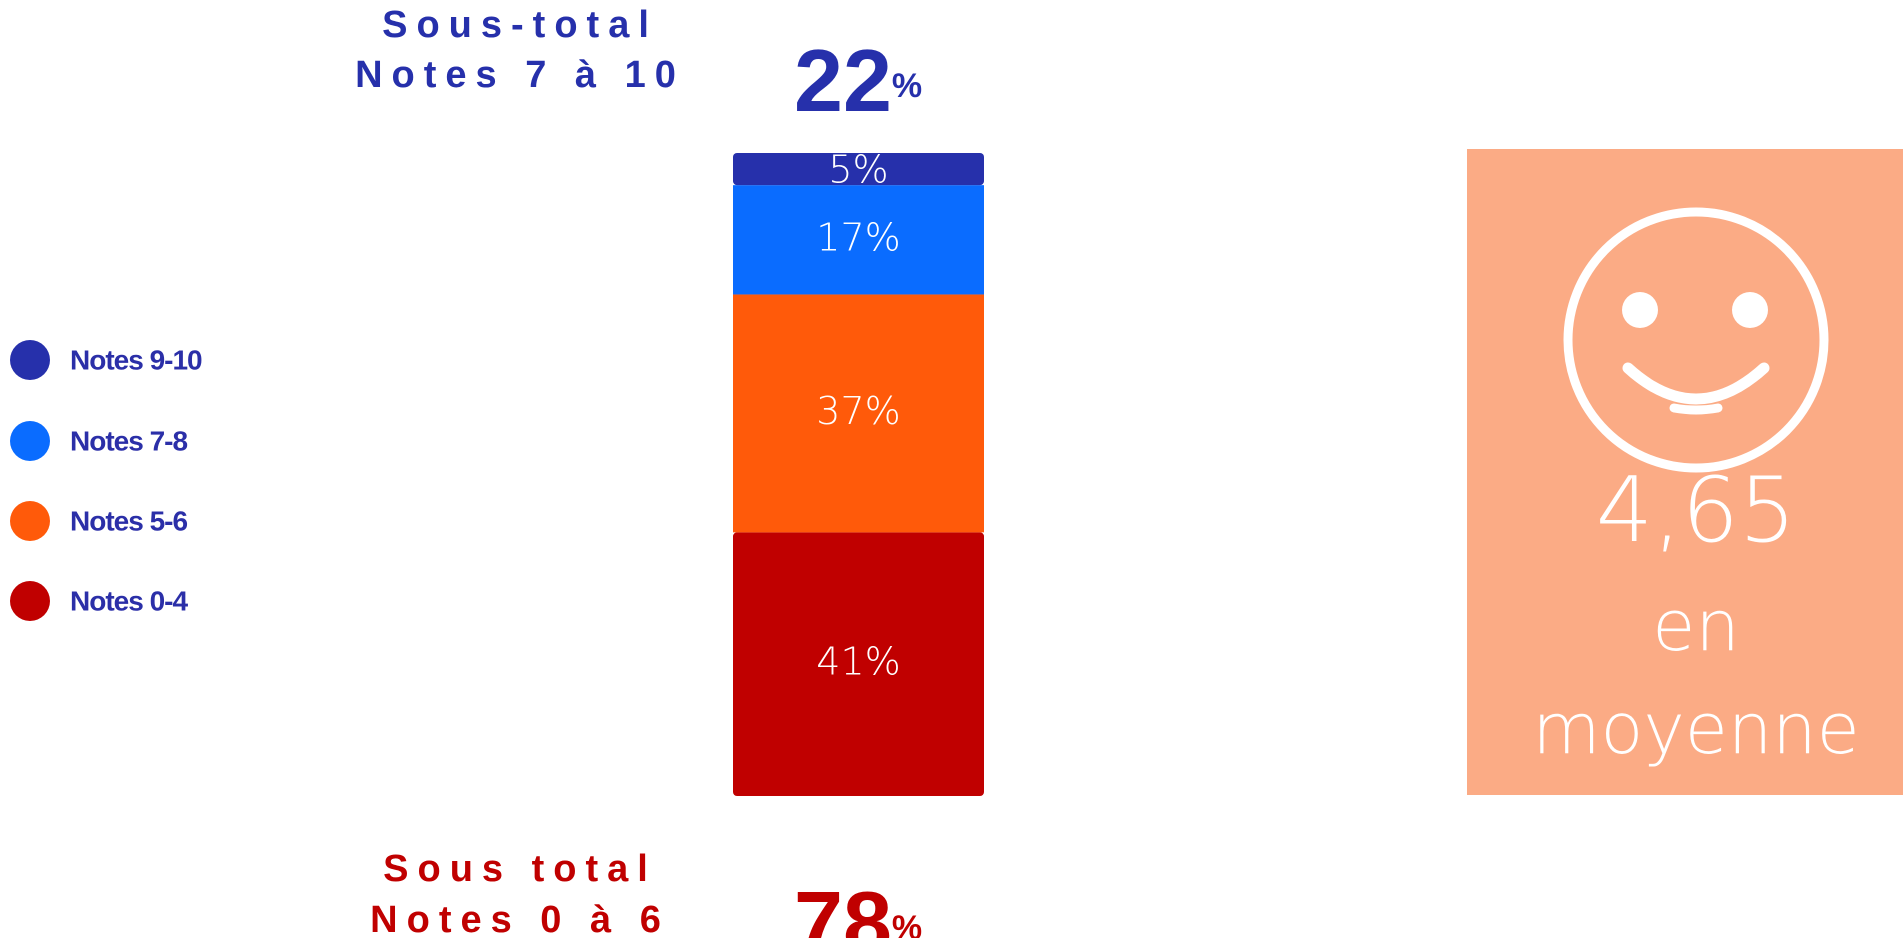  I want to click on data-label: 5%, so click(858, 170).